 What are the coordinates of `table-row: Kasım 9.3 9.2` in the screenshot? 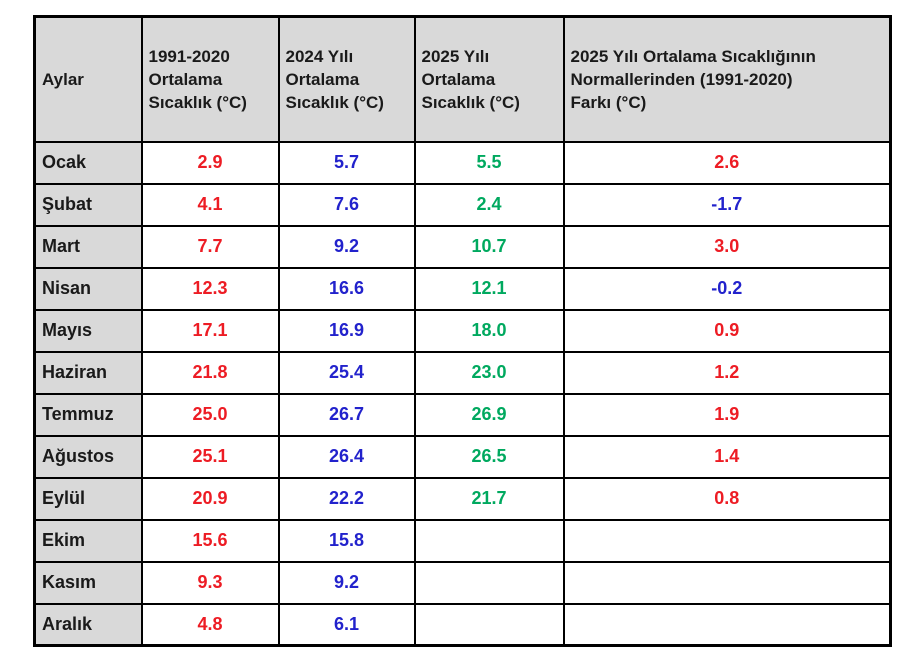 It's located at (462, 582).